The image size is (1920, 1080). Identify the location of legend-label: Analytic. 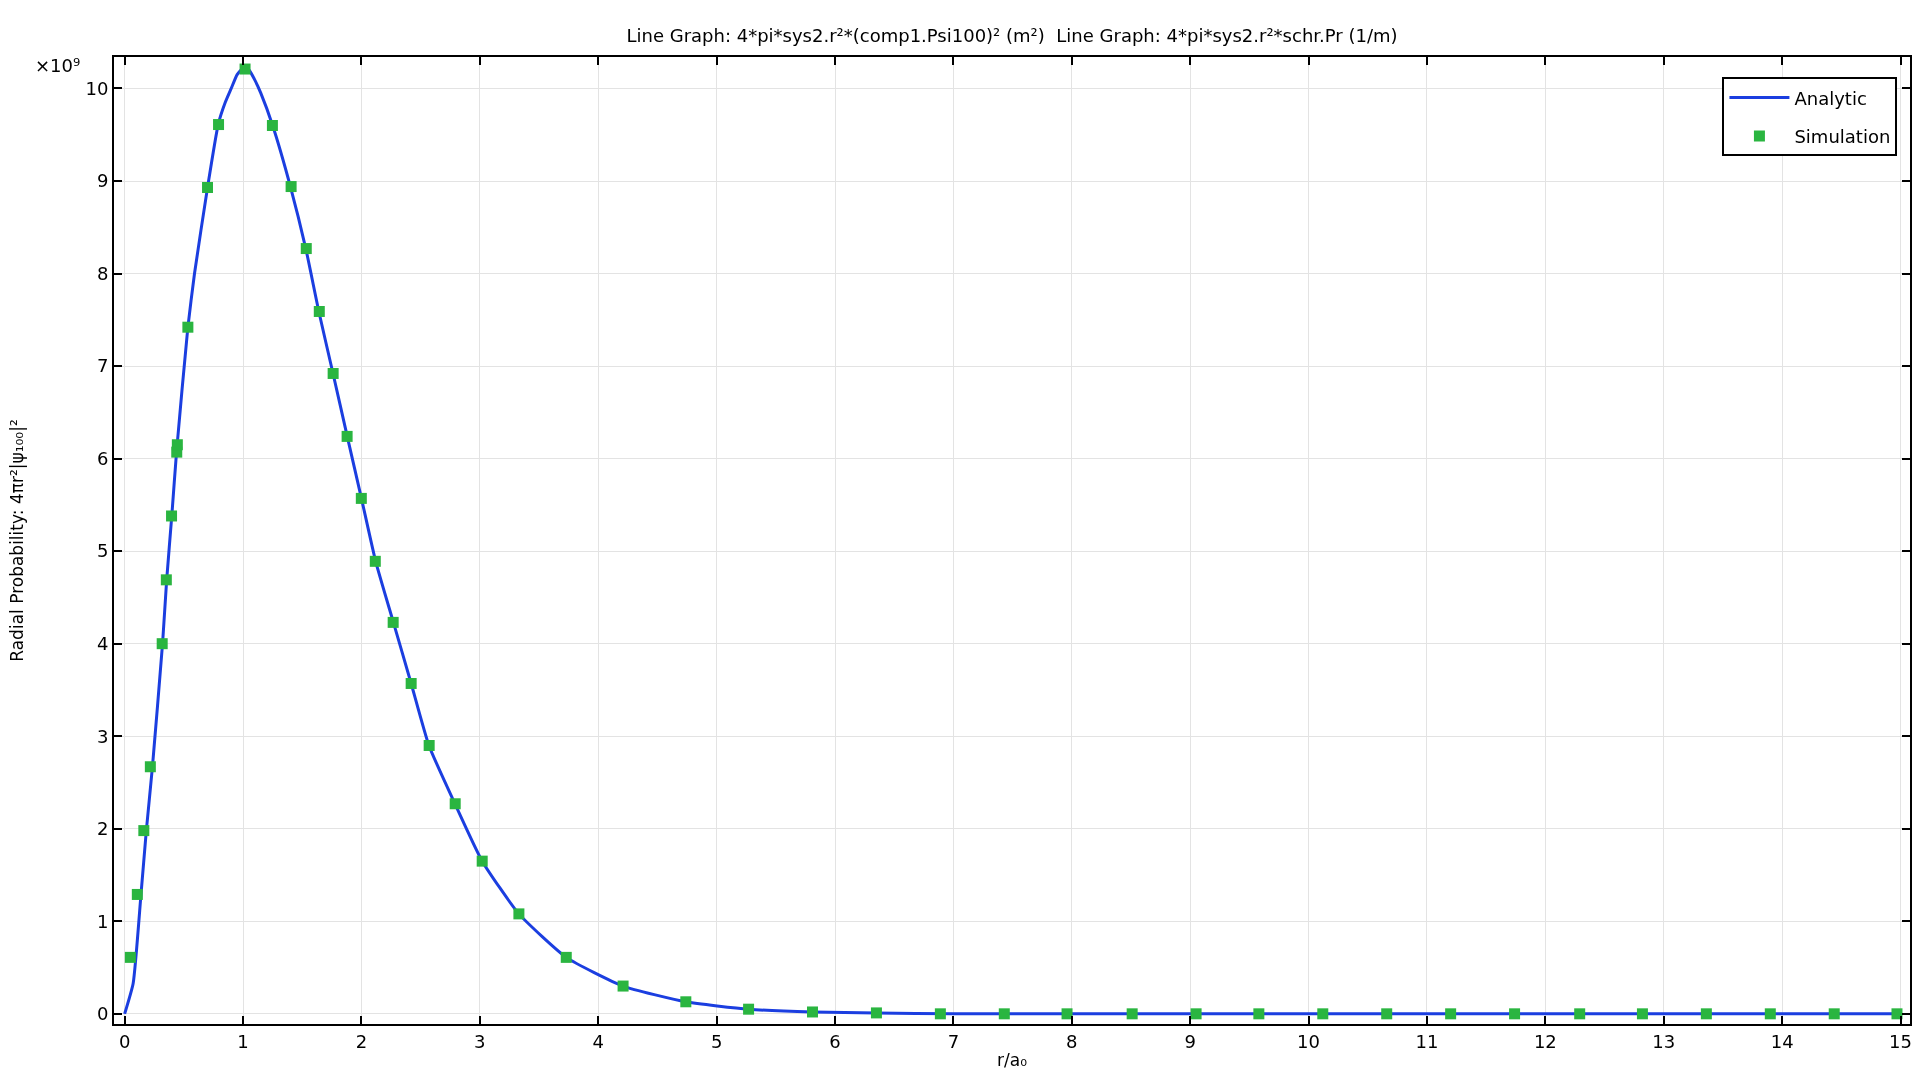
(1830, 98).